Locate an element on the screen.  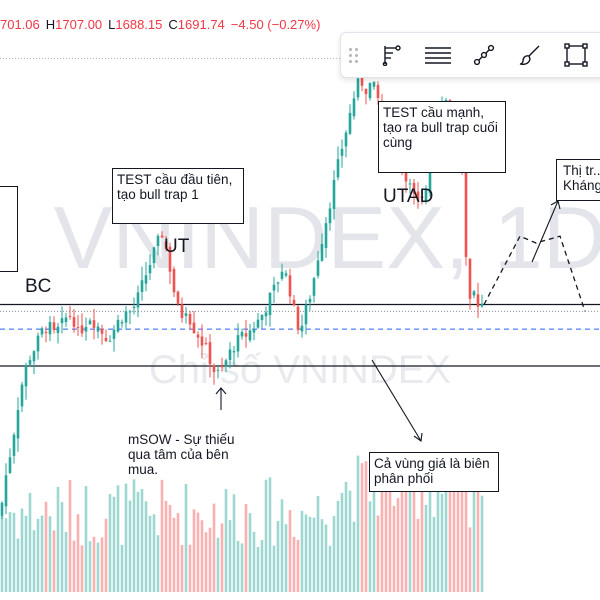
brush-icon is located at coordinates (530, 55).